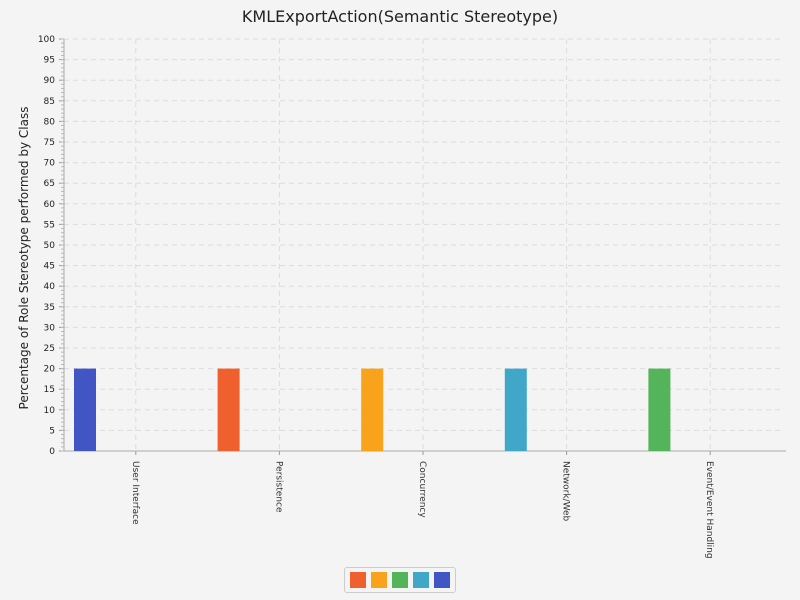 The height and width of the screenshot is (600, 800). Describe the element at coordinates (49, 349) in the screenshot. I see `y-tick-label: 25` at that location.